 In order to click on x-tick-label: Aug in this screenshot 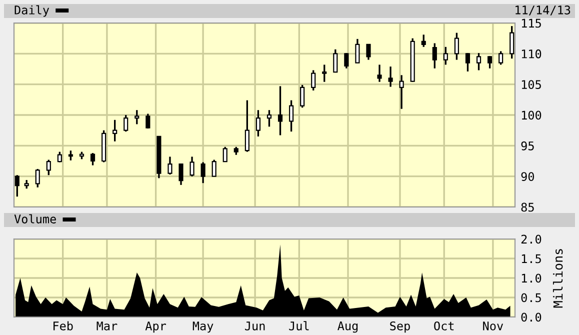, I will do `click(348, 327)`.